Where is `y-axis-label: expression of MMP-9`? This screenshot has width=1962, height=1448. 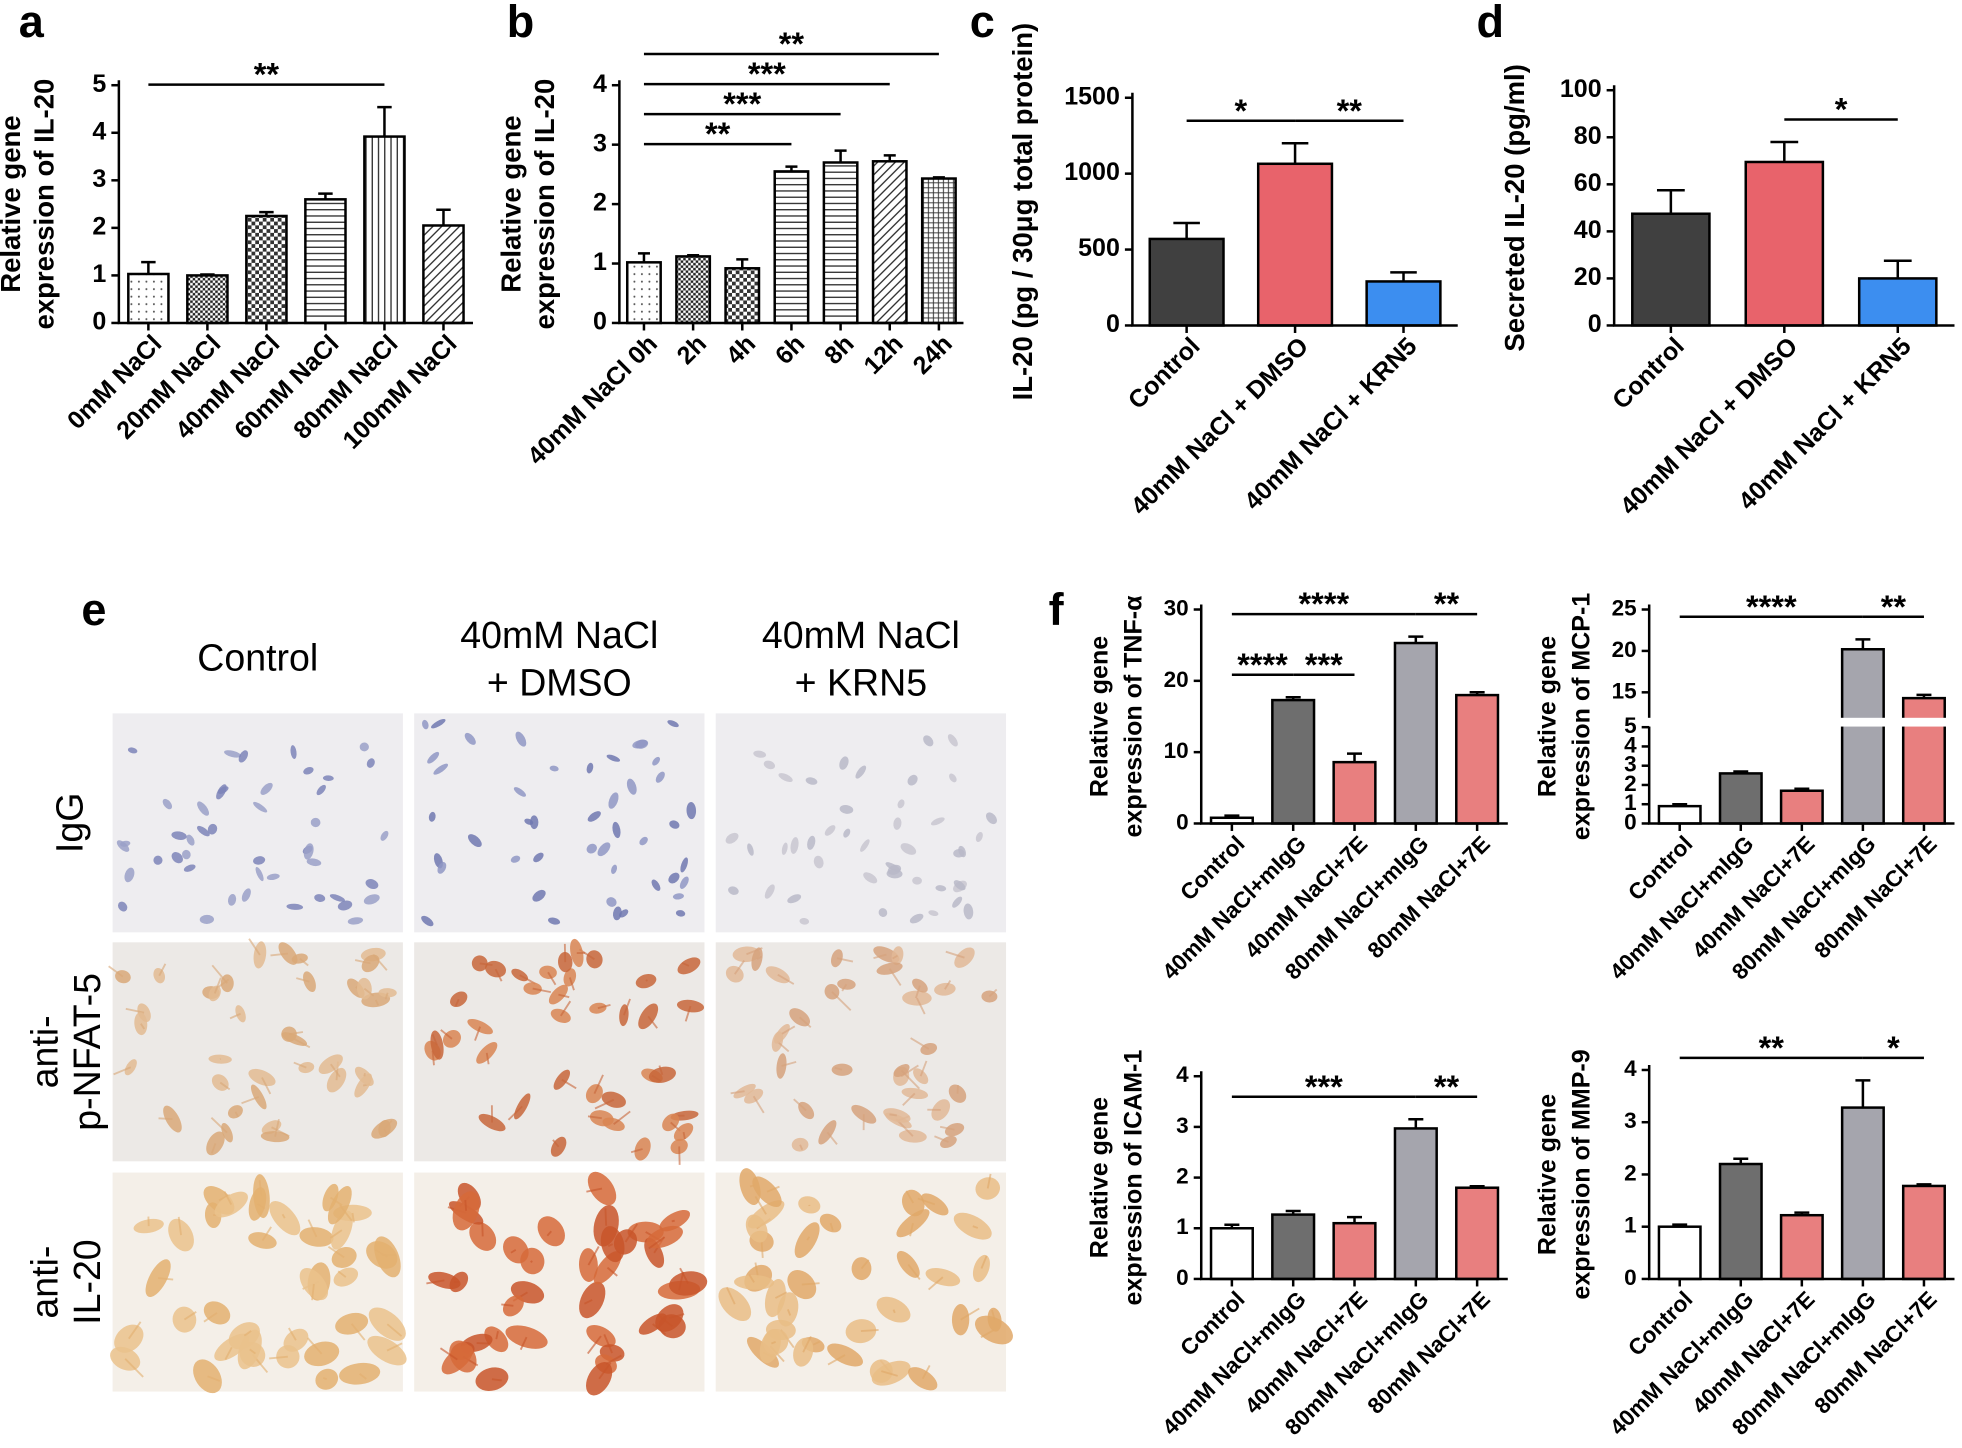 y-axis-label: expression of MMP-9 is located at coordinates (1581, 1174).